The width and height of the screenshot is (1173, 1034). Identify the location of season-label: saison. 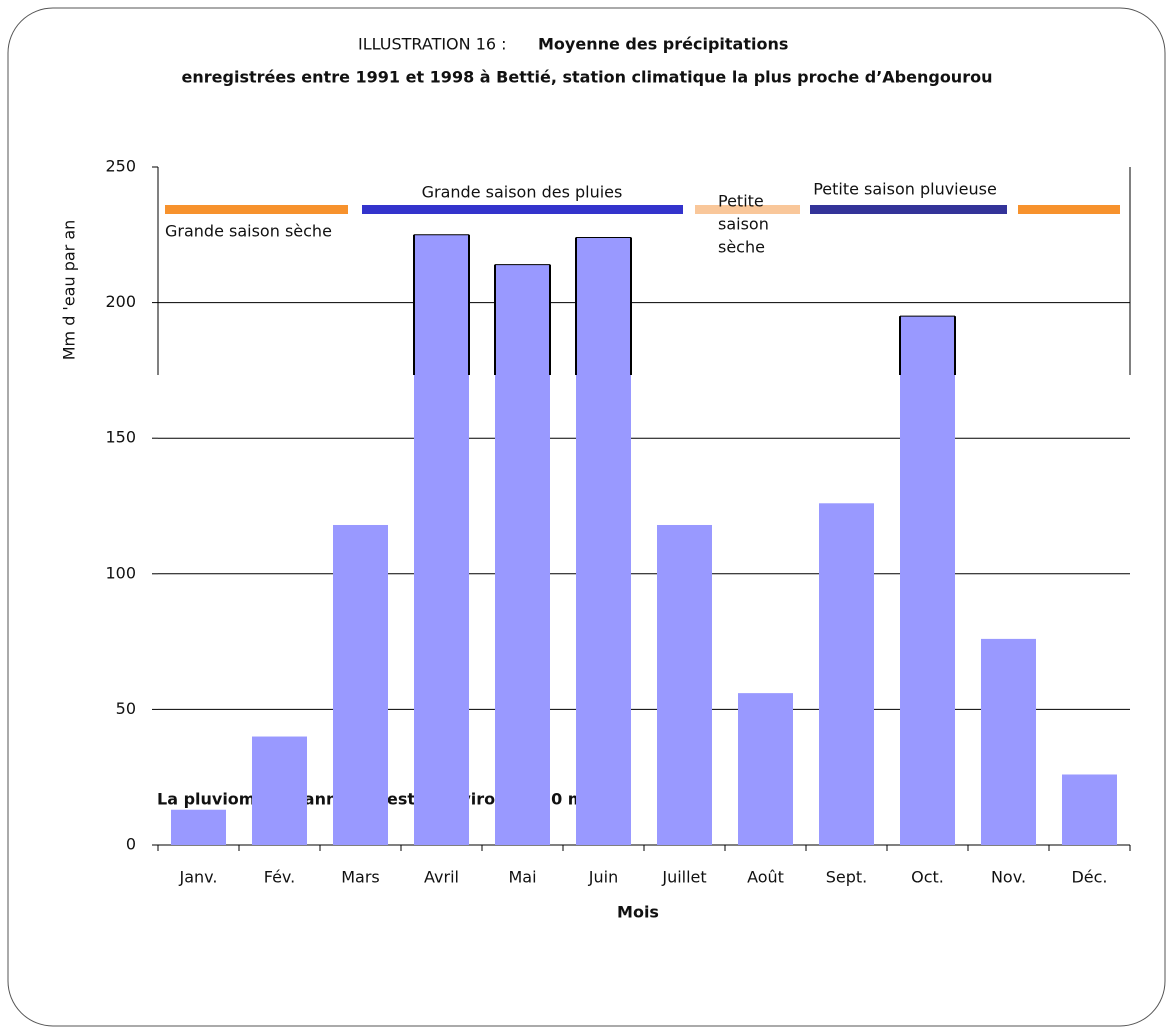
(743, 224).